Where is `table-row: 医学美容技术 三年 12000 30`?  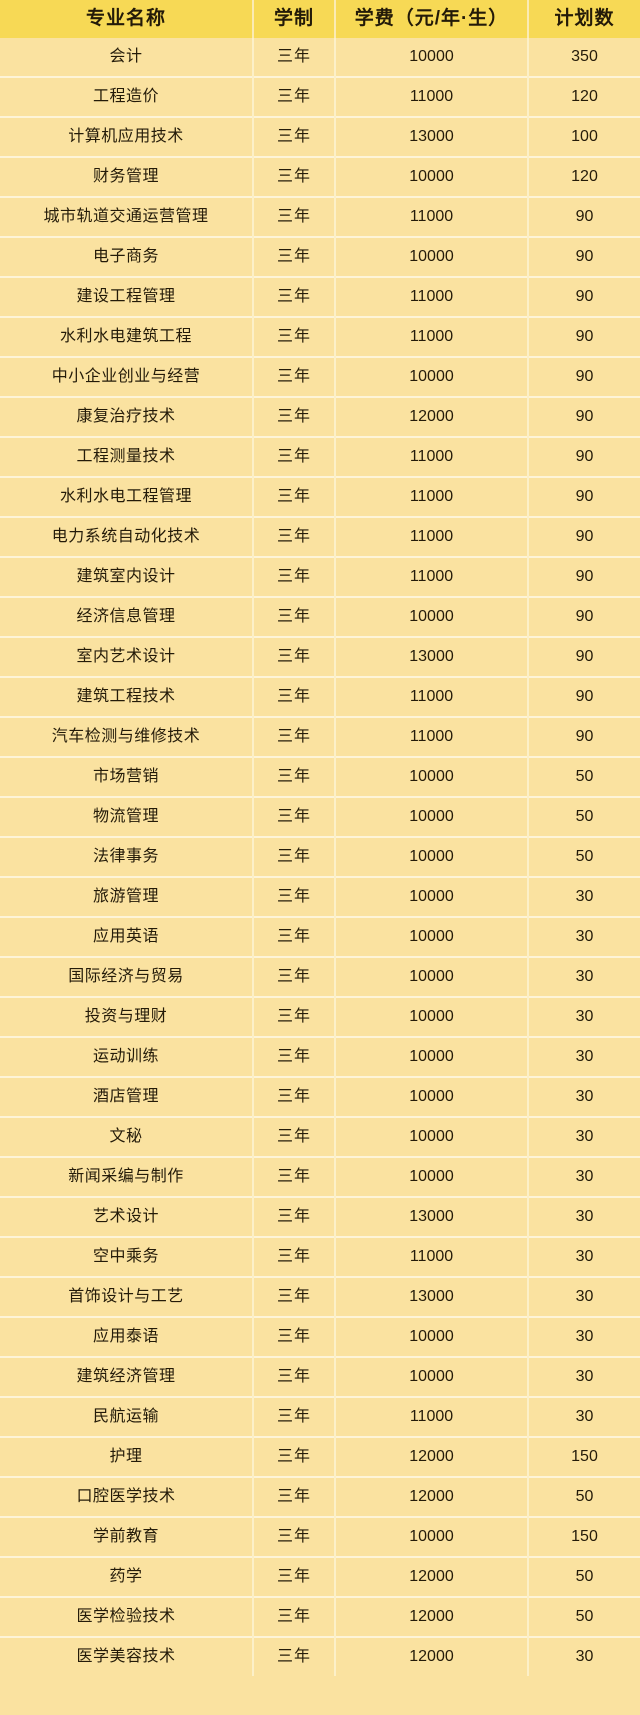 table-row: 医学美容技术 三年 12000 30 is located at coordinates (320, 1656).